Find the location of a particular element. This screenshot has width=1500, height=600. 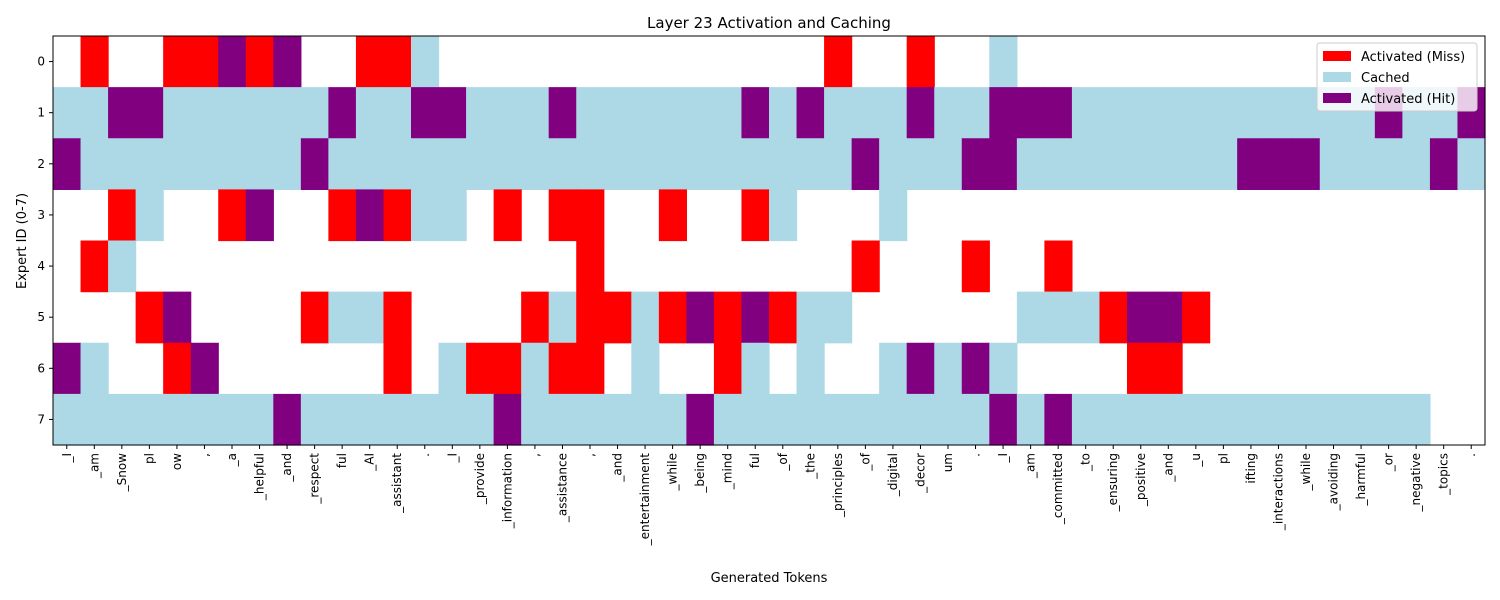

x-tick-label: ow is located at coordinates (177, 461).